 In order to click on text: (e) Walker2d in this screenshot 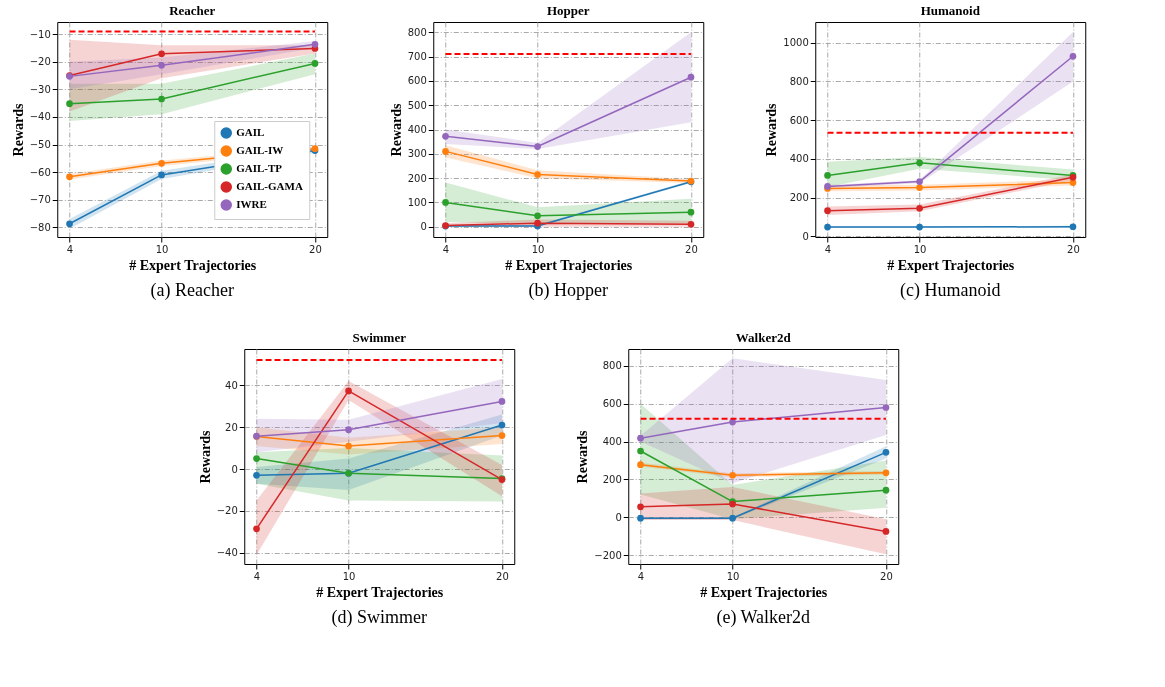, I will do `click(763, 617)`.